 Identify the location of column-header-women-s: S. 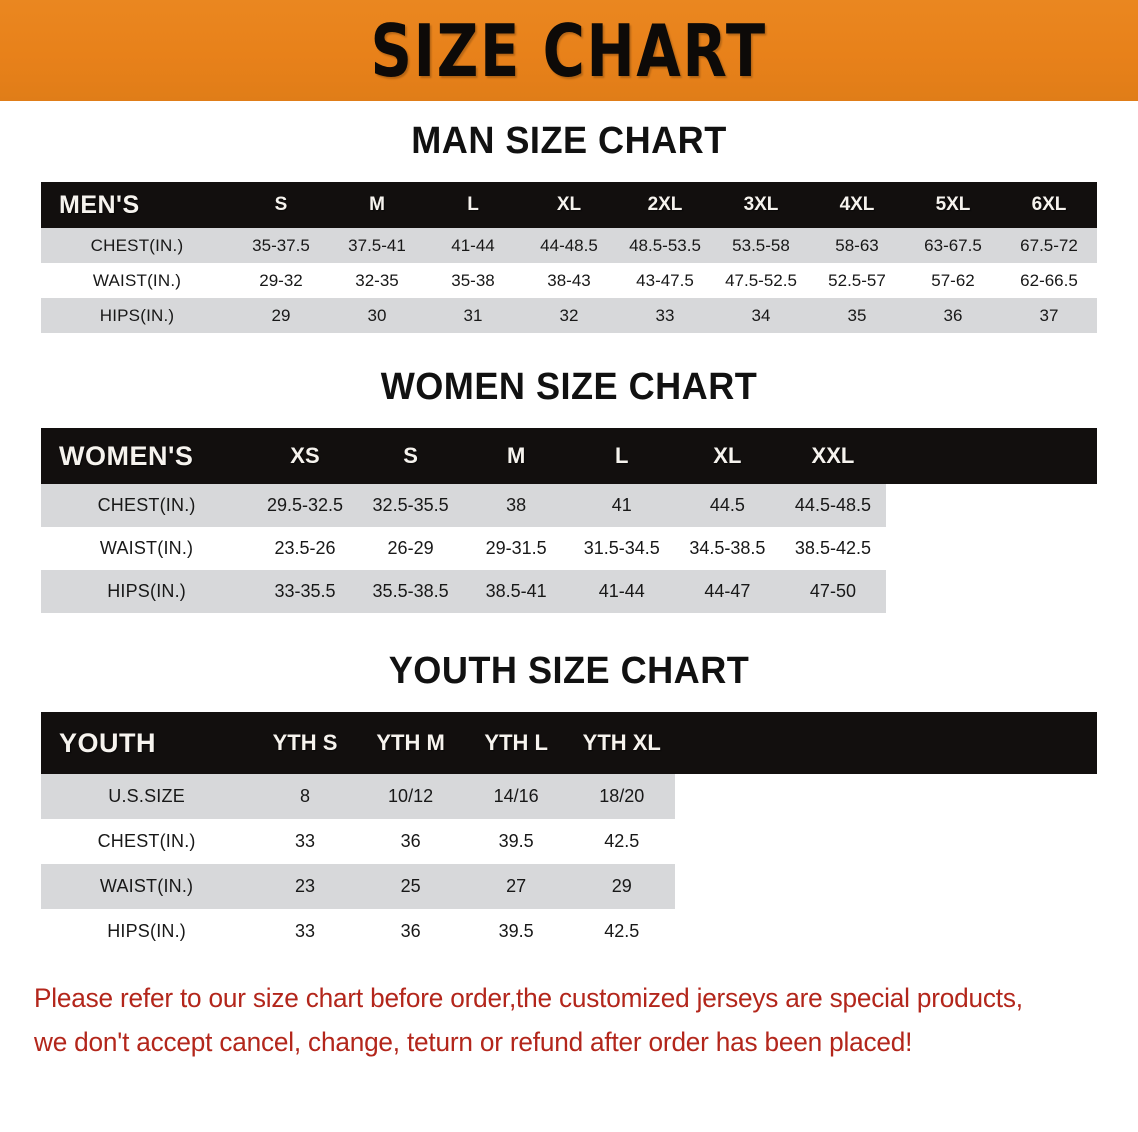
(410, 456).